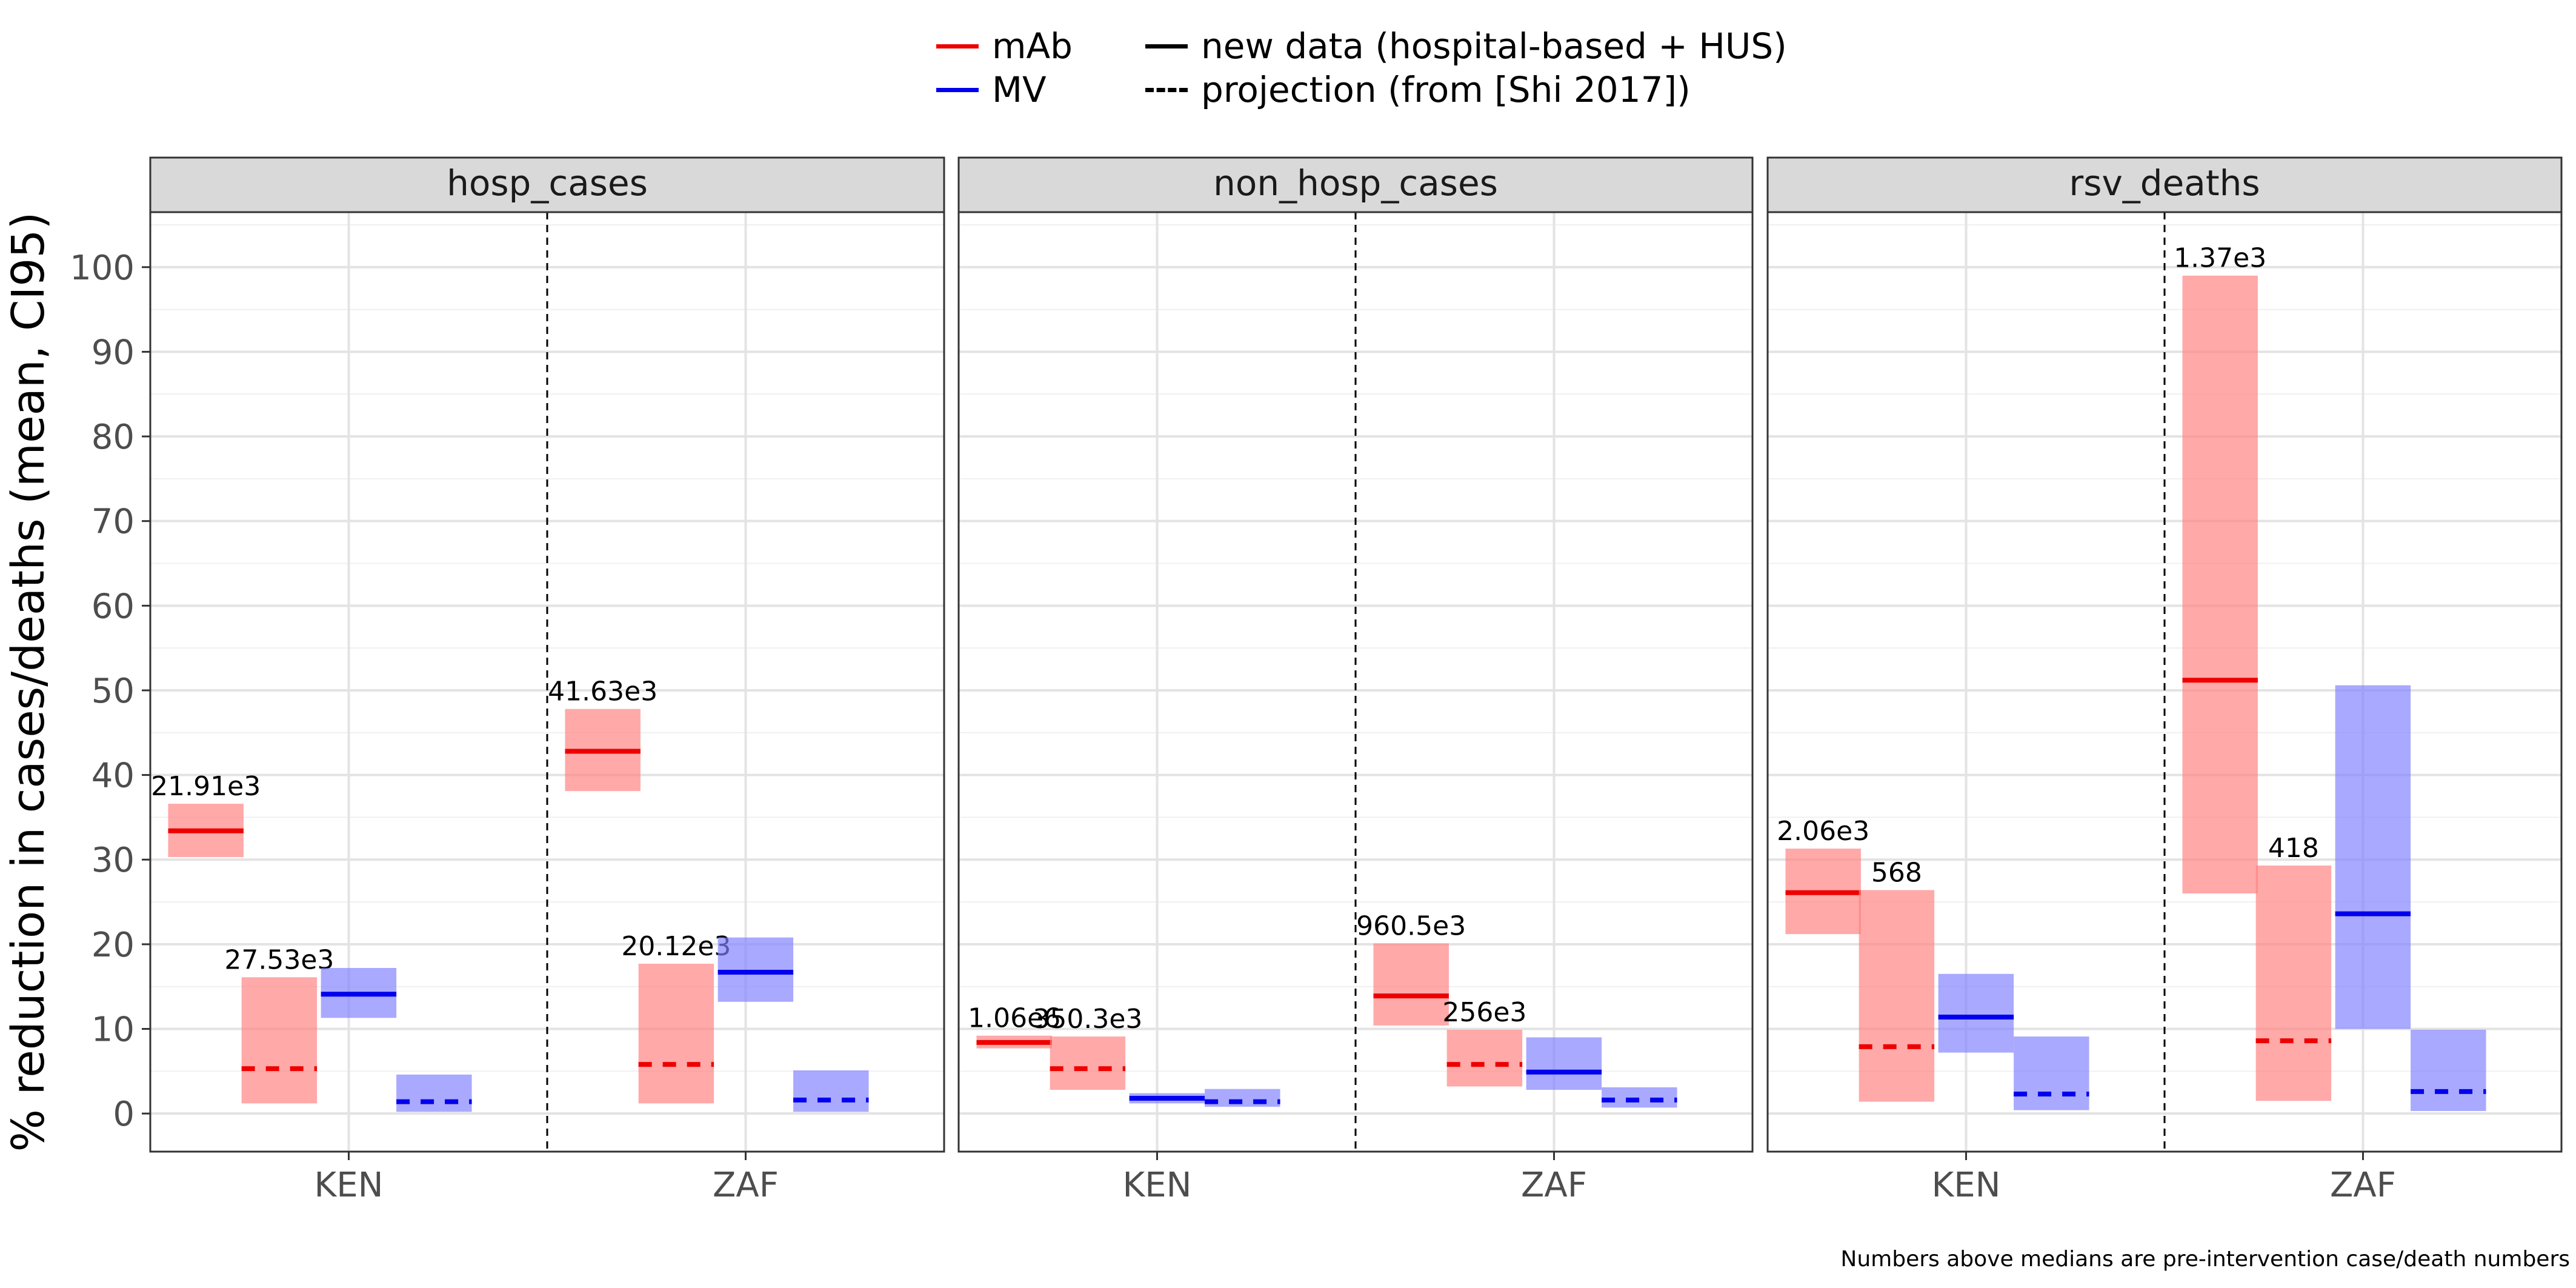 This screenshot has height=1288, width=2576. I want to click on panel-title-rsv_deaths: rsv_deaths, so click(2164, 183).